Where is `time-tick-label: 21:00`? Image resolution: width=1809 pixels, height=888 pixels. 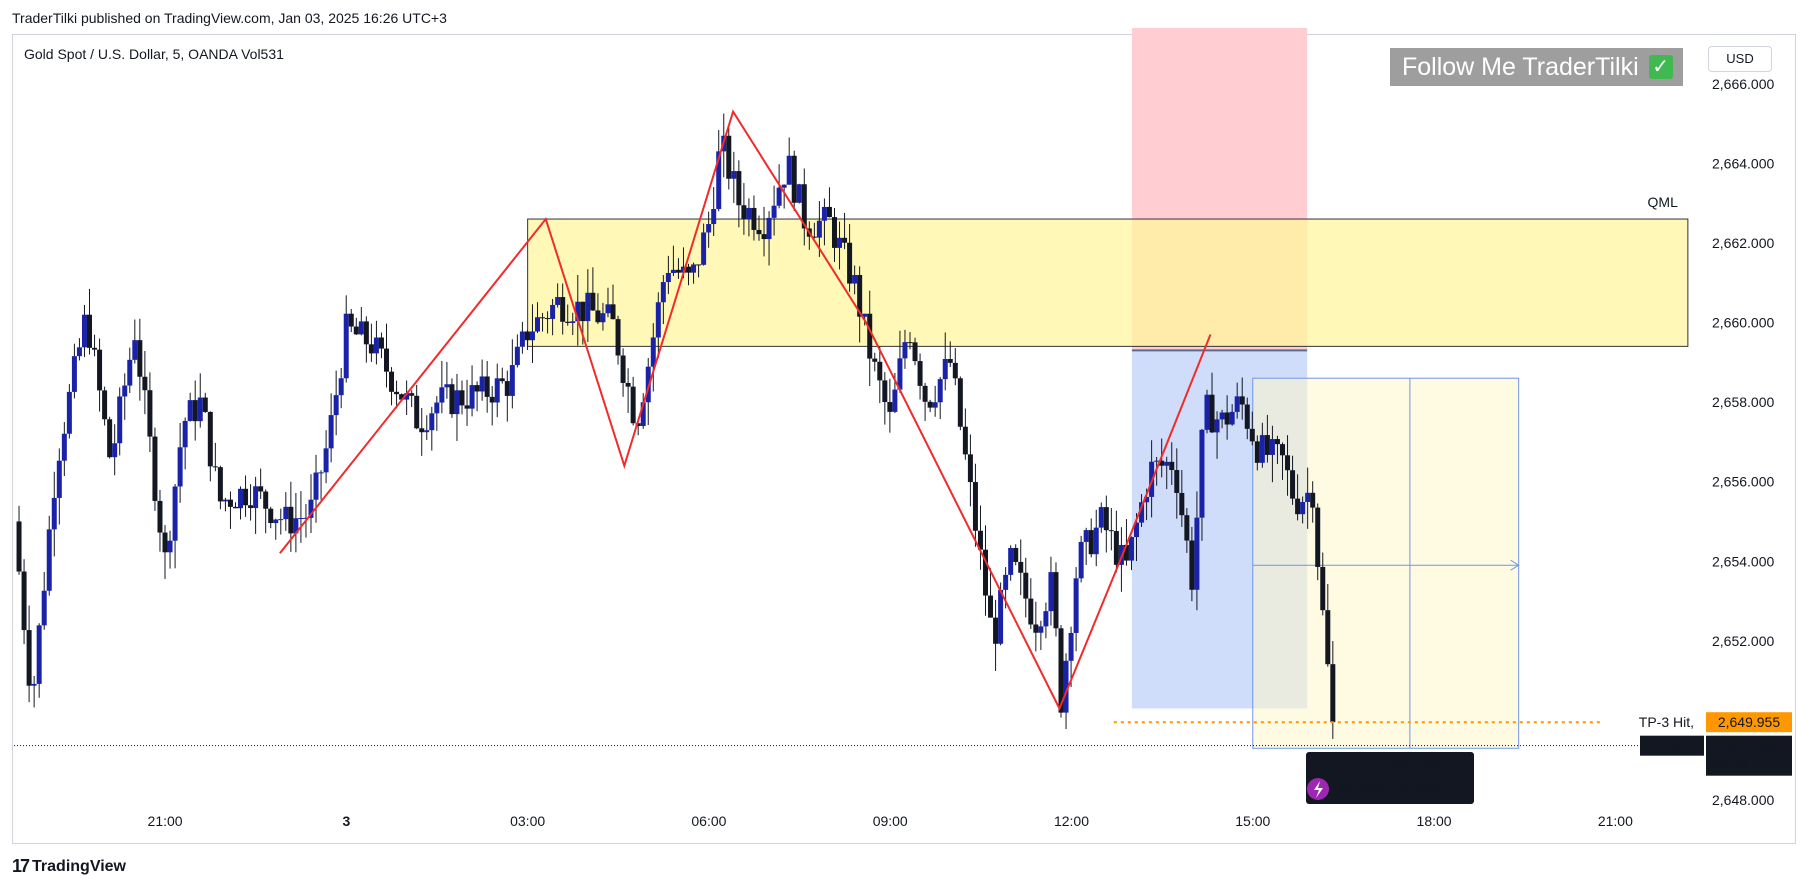 time-tick-label: 21:00 is located at coordinates (165, 821).